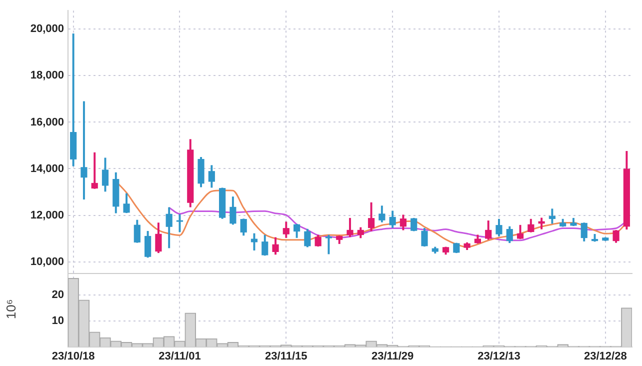 Image resolution: width=642 pixels, height=366 pixels. What do you see at coordinates (286, 356) in the screenshot?
I see `x-tick-label: 23/11/15` at bounding box center [286, 356].